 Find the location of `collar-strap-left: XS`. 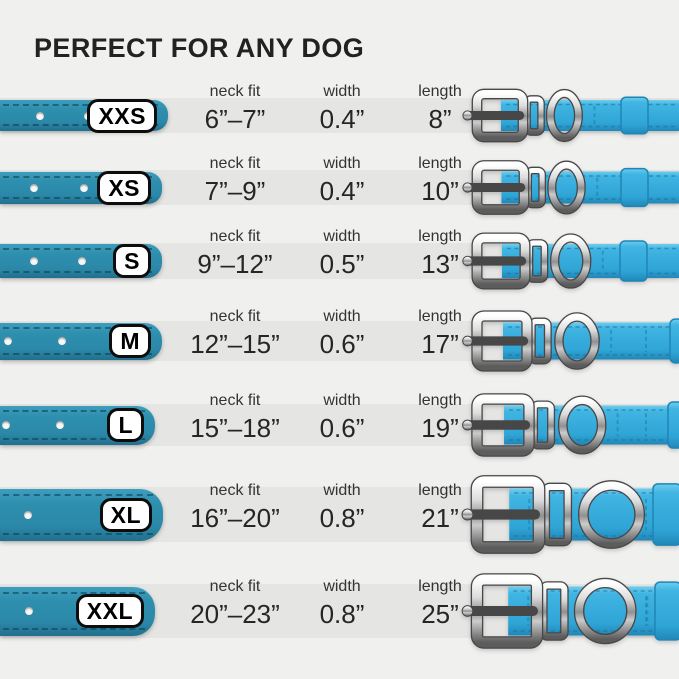

collar-strap-left: XS is located at coordinates (81, 187).